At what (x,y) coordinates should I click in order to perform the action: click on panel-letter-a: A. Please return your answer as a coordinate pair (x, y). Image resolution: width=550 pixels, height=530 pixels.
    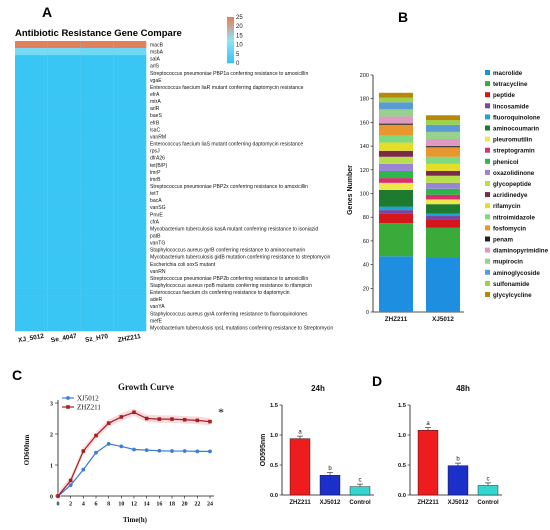
    Looking at the image, I should click on (47, 12).